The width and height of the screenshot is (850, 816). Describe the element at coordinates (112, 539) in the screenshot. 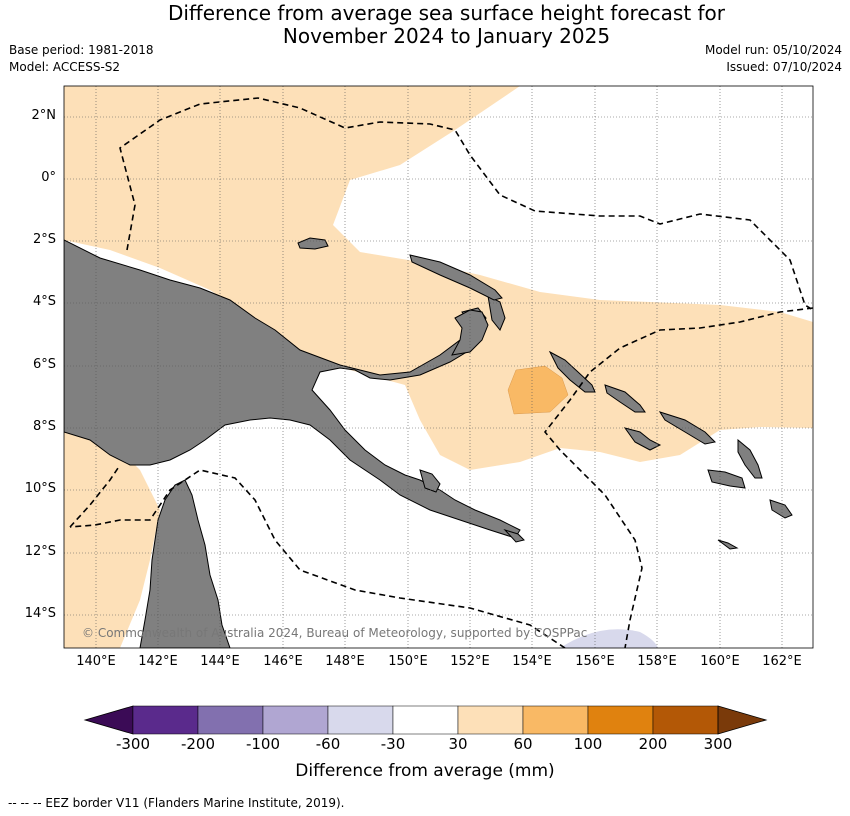

I see `anomaly-region-light-orange-south` at that location.